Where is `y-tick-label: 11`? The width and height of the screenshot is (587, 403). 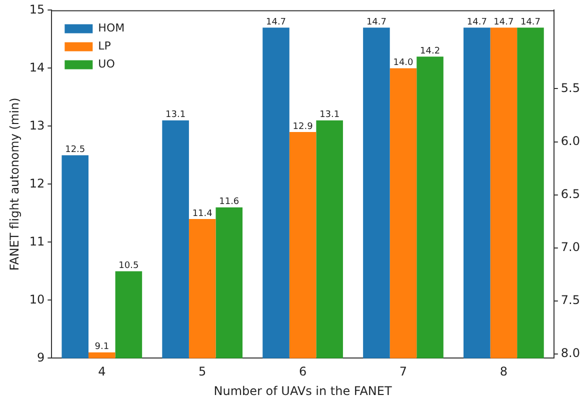
y-tick-label: 11 is located at coordinates (37, 241).